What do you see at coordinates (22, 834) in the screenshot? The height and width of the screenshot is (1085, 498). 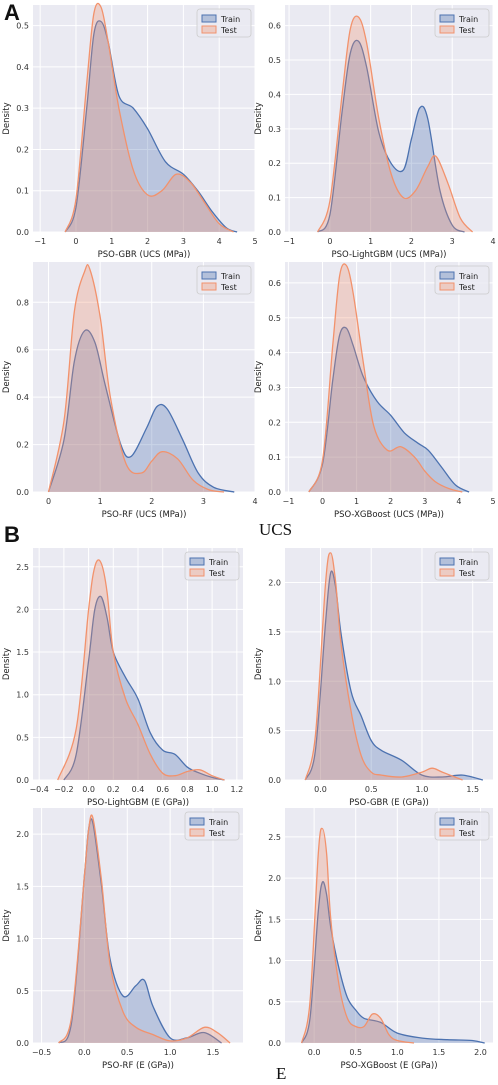 I see `y-tick-label: 2.0` at bounding box center [22, 834].